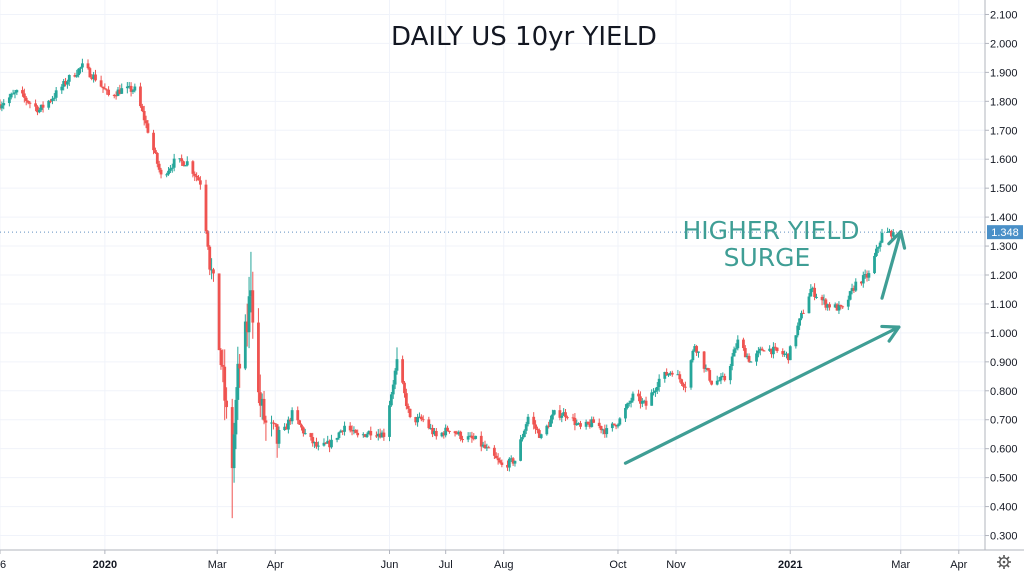  What do you see at coordinates (1004, 131) in the screenshot?
I see `y-tick-label: 1.700` at bounding box center [1004, 131].